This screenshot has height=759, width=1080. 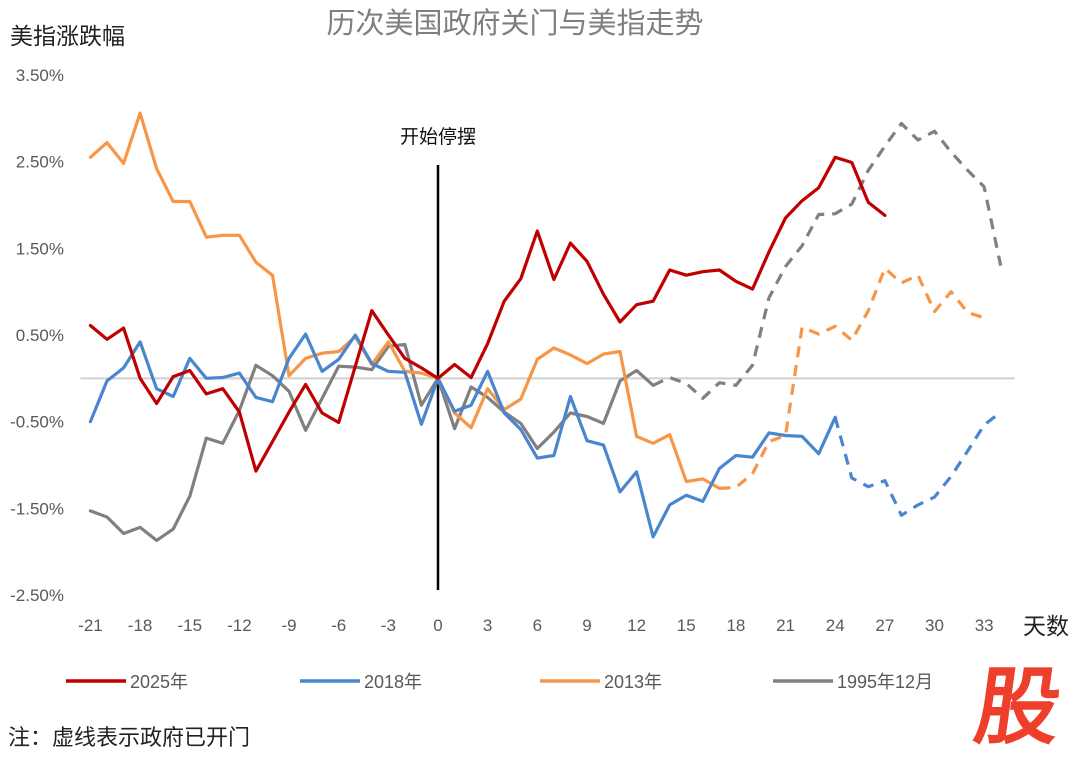 I want to click on legend-label-2025: 2025年, so click(x=159, y=682).